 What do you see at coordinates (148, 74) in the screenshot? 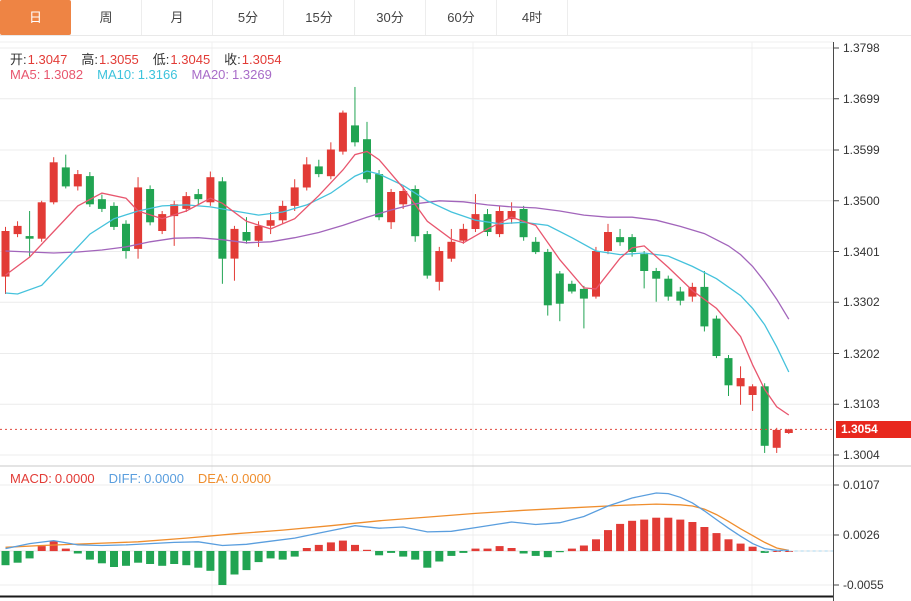
I see `ma-legend: MA5: 1.3082 MA10: 1.3166 MA20: 1.3269` at bounding box center [148, 74].